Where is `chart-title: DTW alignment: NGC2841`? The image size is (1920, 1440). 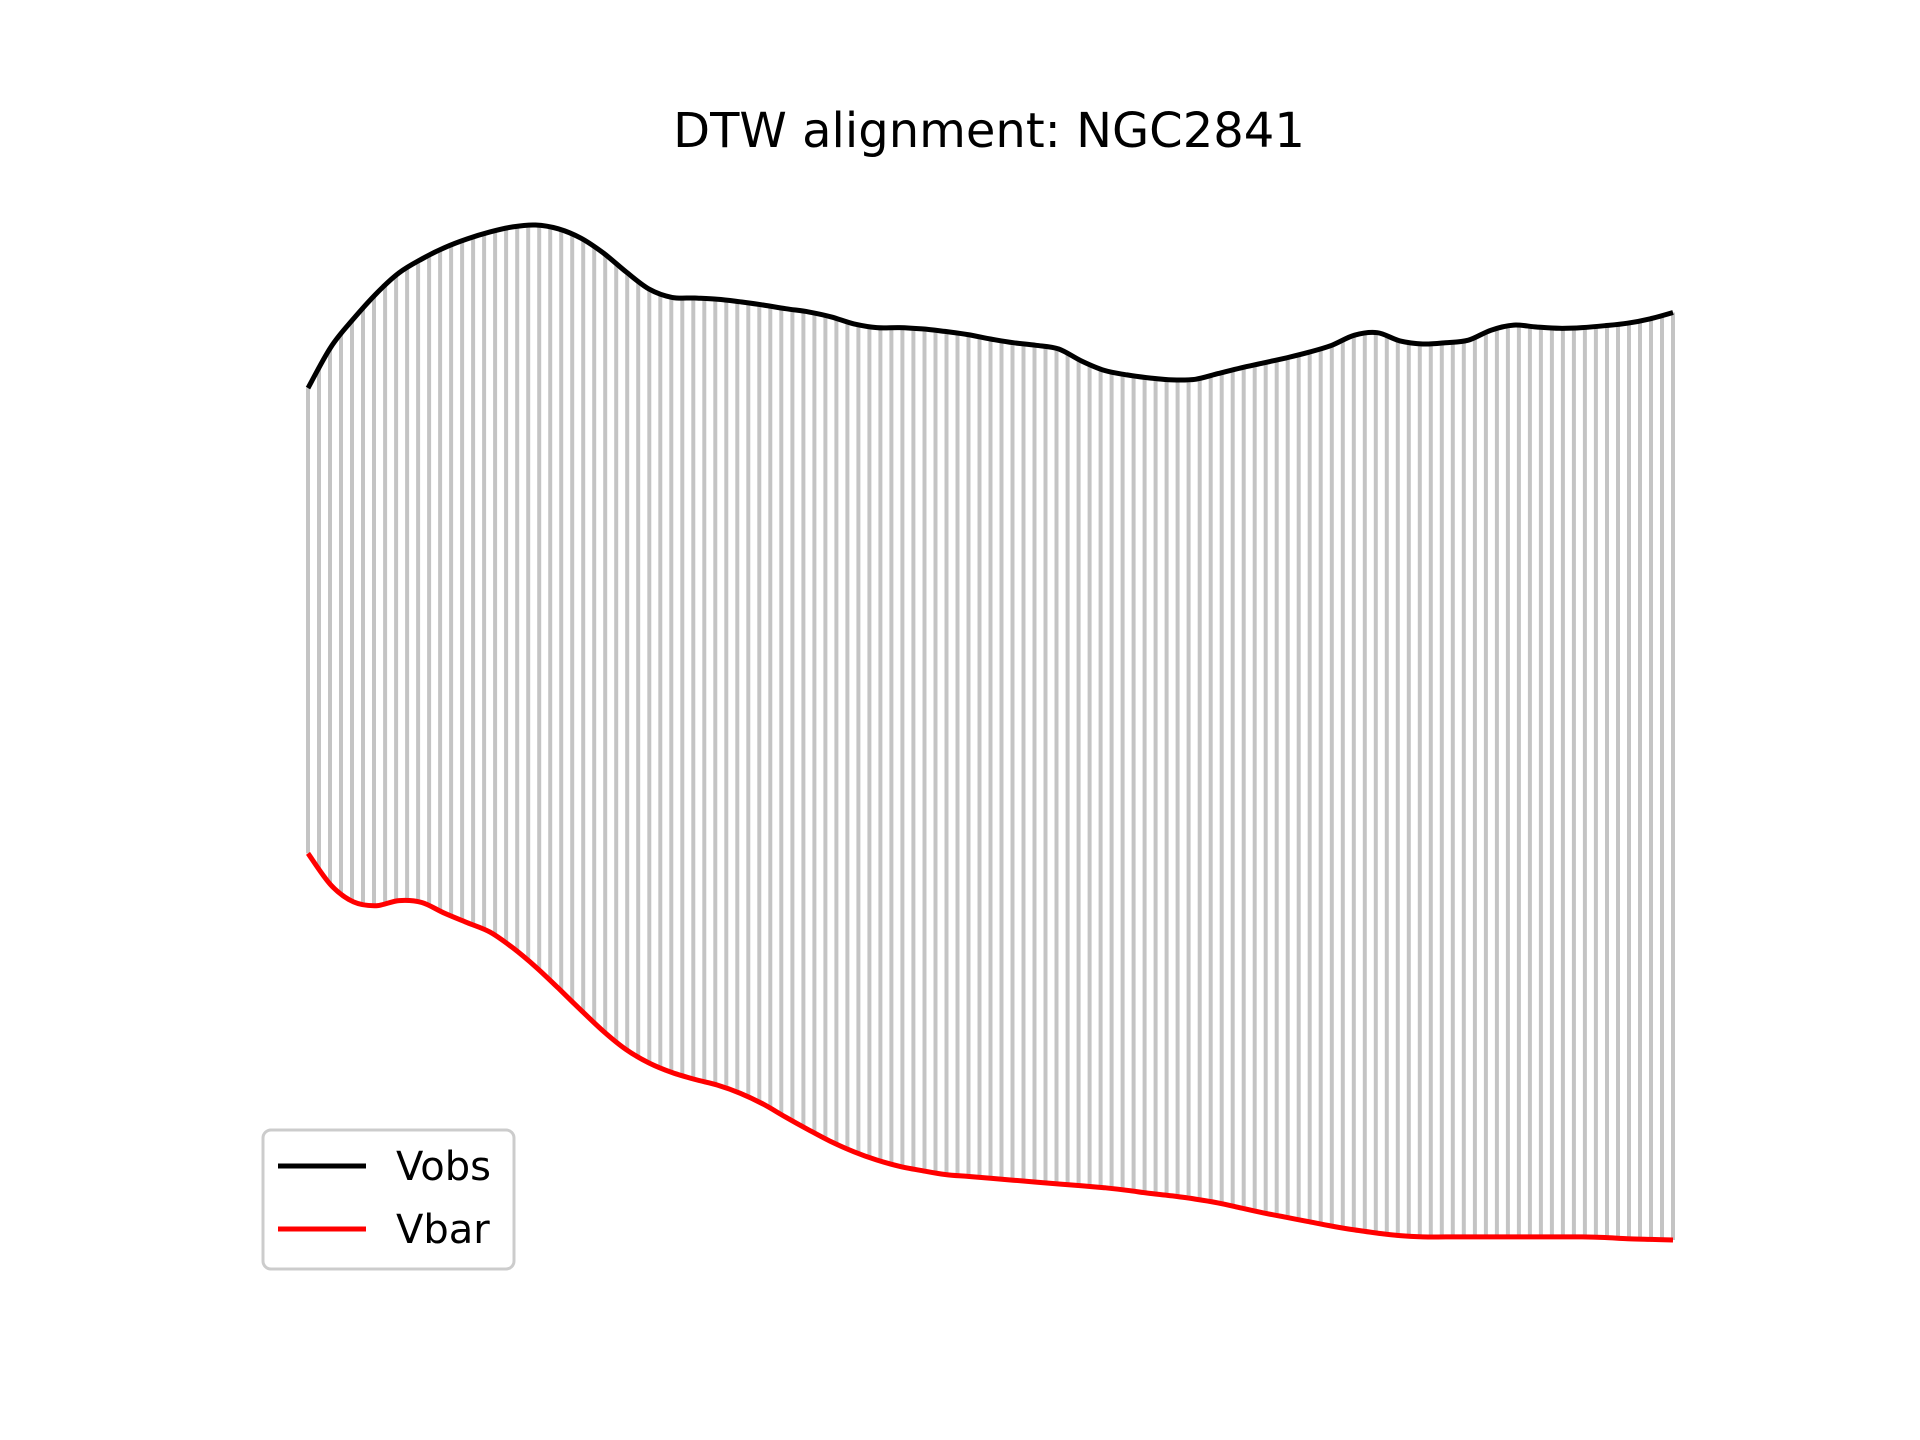 chart-title: DTW alignment: NGC2841 is located at coordinates (989, 131).